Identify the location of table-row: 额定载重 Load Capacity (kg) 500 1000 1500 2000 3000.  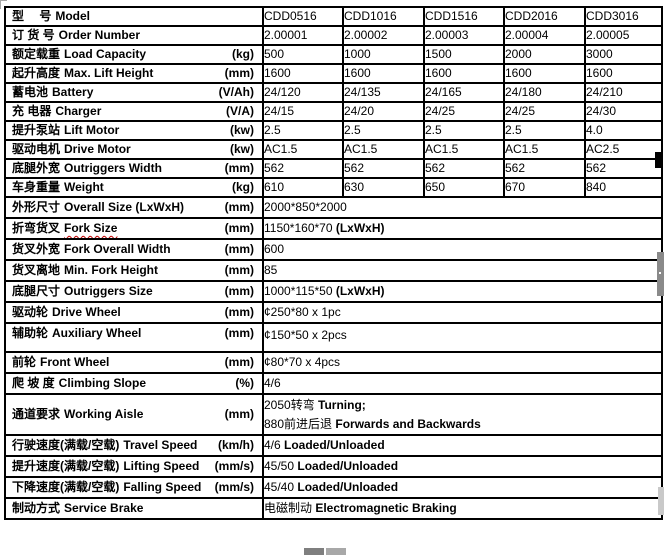
(333, 54).